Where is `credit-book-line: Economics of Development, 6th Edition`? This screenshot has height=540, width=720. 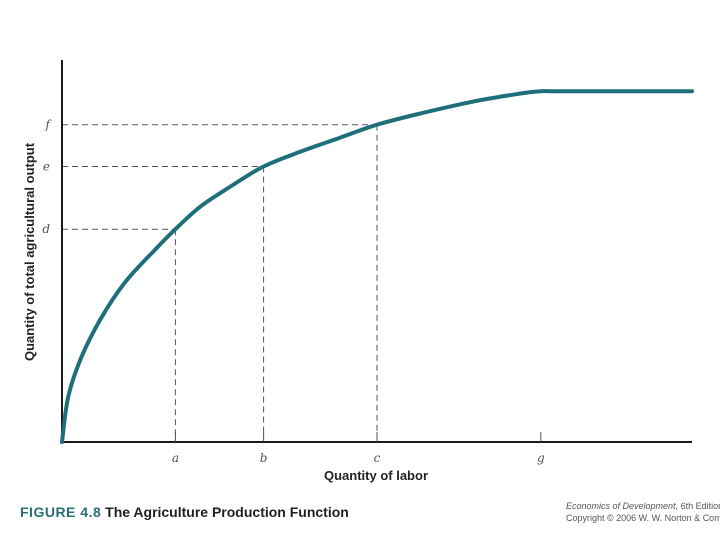 credit-book-line: Economics of Development, 6th Edition is located at coordinates (643, 506).